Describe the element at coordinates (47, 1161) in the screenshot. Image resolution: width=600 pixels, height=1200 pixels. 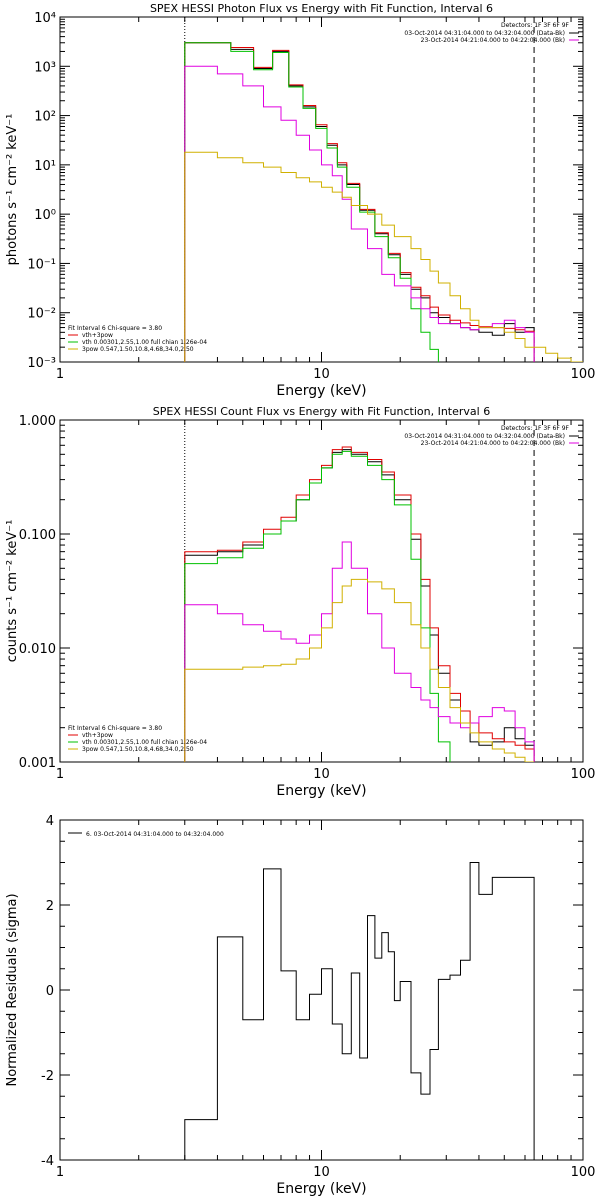
I see `y-tick-label: -4` at that location.